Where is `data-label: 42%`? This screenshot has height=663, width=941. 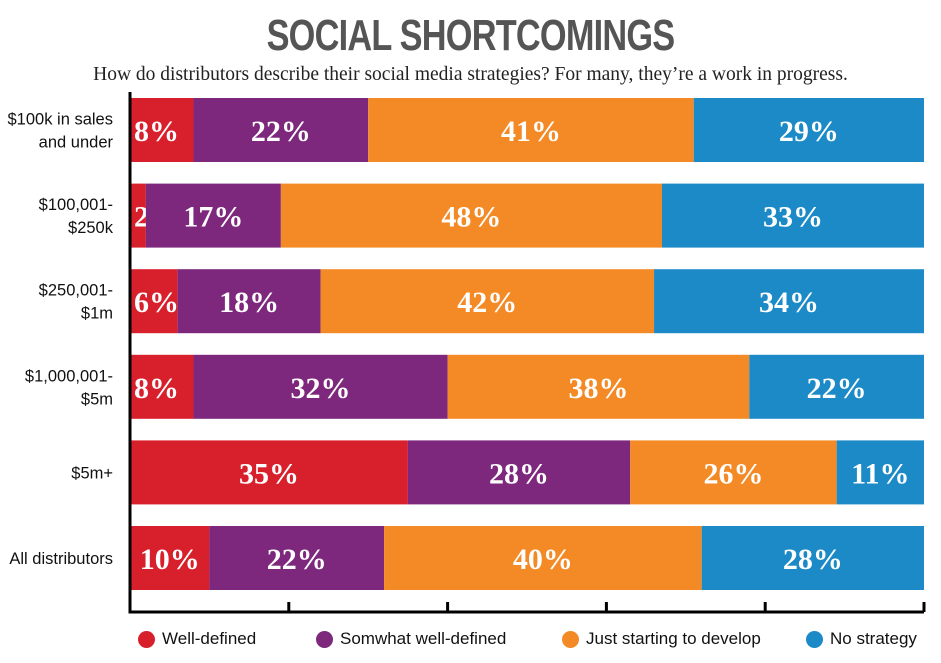 data-label: 42% is located at coordinates (487, 302).